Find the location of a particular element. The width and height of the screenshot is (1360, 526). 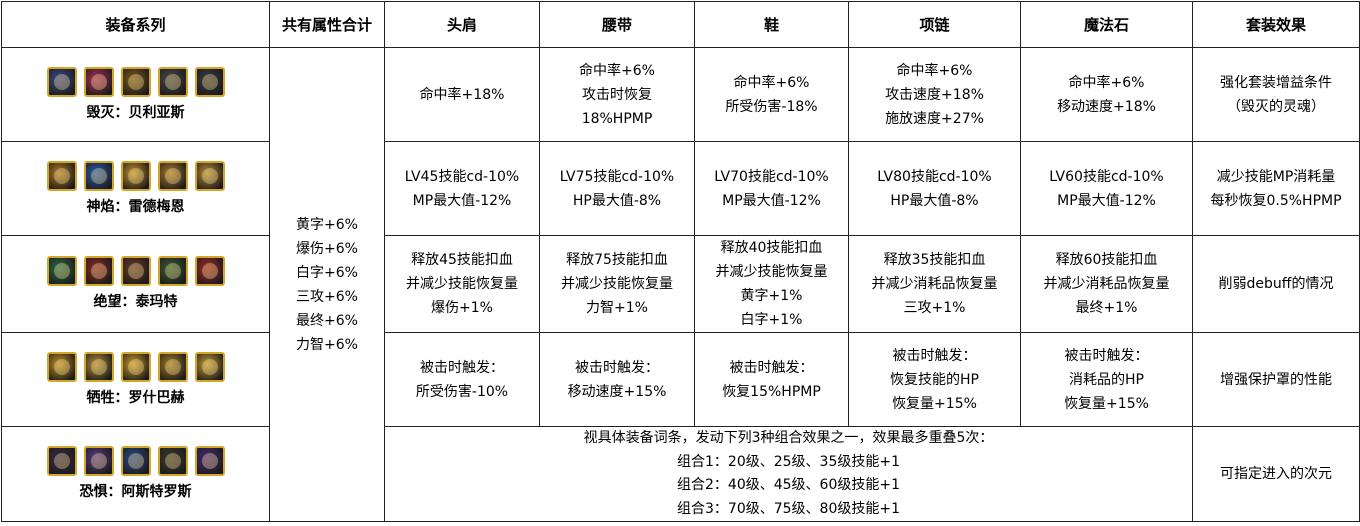

cell-line: 恢复技能的HP is located at coordinates (934, 379).